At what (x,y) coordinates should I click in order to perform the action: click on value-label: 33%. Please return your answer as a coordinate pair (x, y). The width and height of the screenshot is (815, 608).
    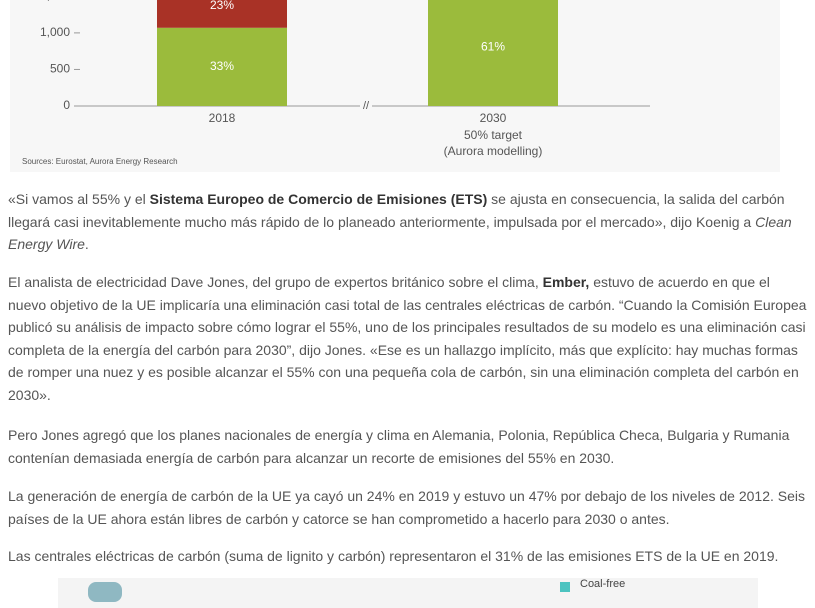
    Looking at the image, I should click on (222, 66).